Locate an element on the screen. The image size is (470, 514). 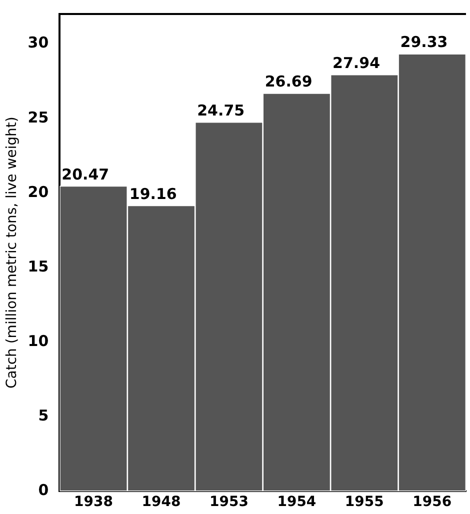
data-label: 20.47 is located at coordinates (86, 174).